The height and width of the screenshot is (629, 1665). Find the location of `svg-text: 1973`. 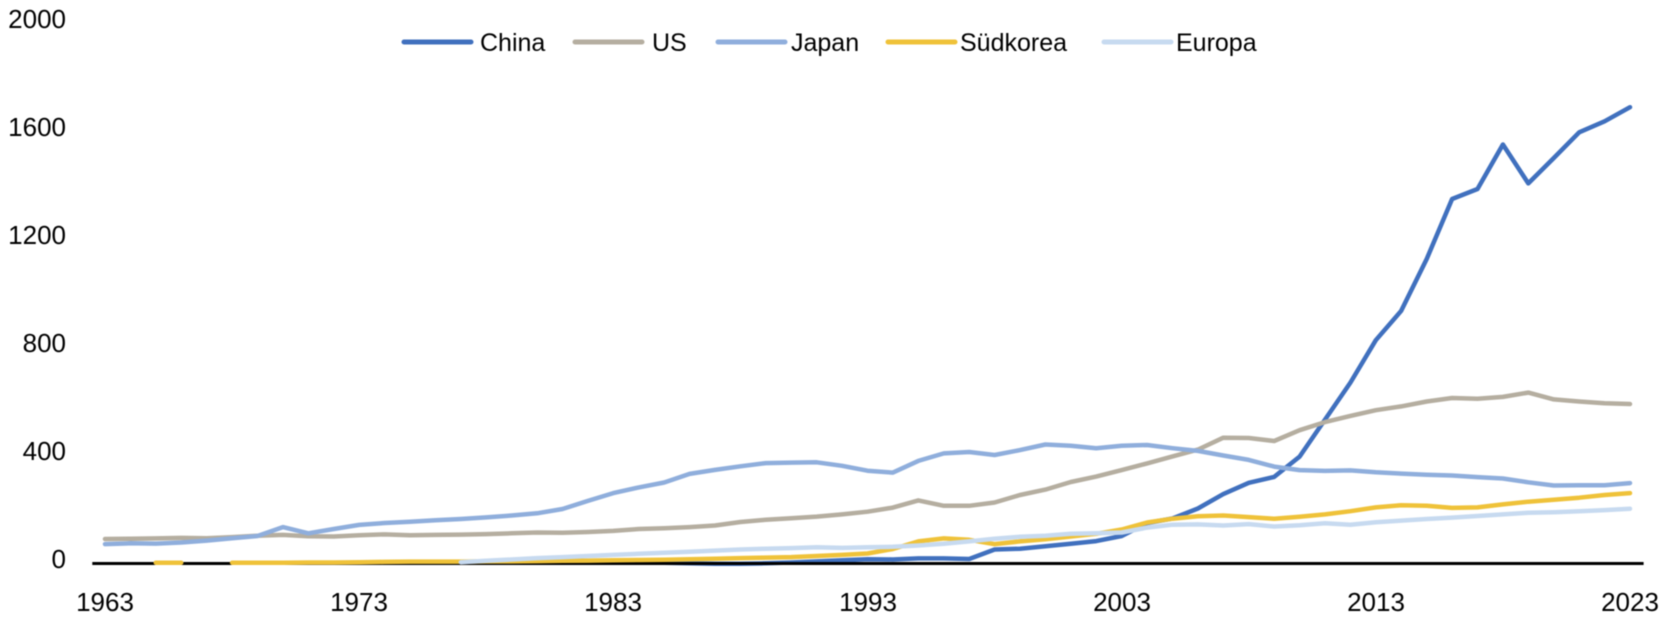

svg-text: 1973 is located at coordinates (359, 602).